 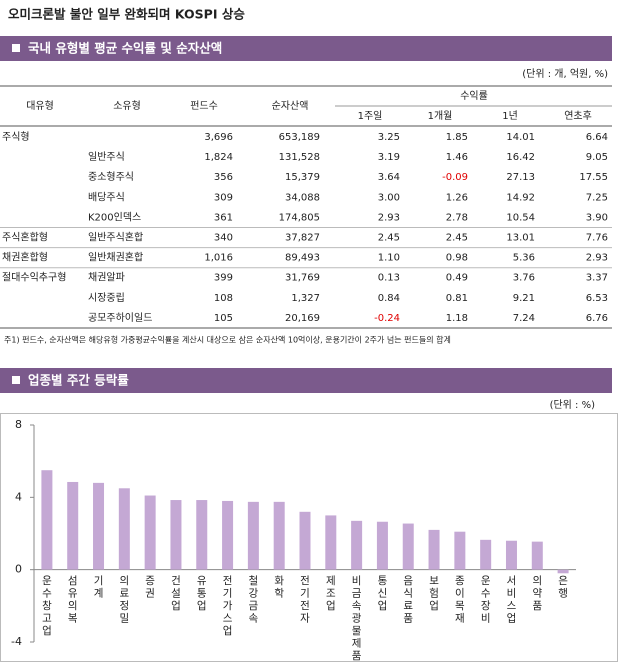 I want to click on group-cell: 절대수익추구형, so click(x=34, y=277).